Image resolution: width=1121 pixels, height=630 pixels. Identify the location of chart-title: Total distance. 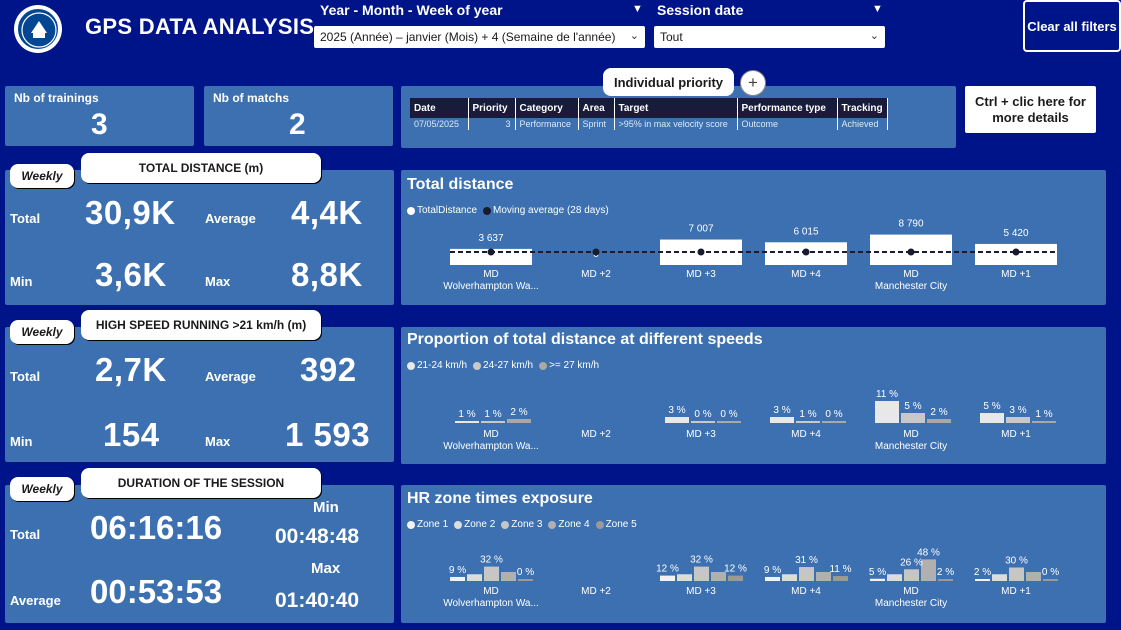
(460, 184).